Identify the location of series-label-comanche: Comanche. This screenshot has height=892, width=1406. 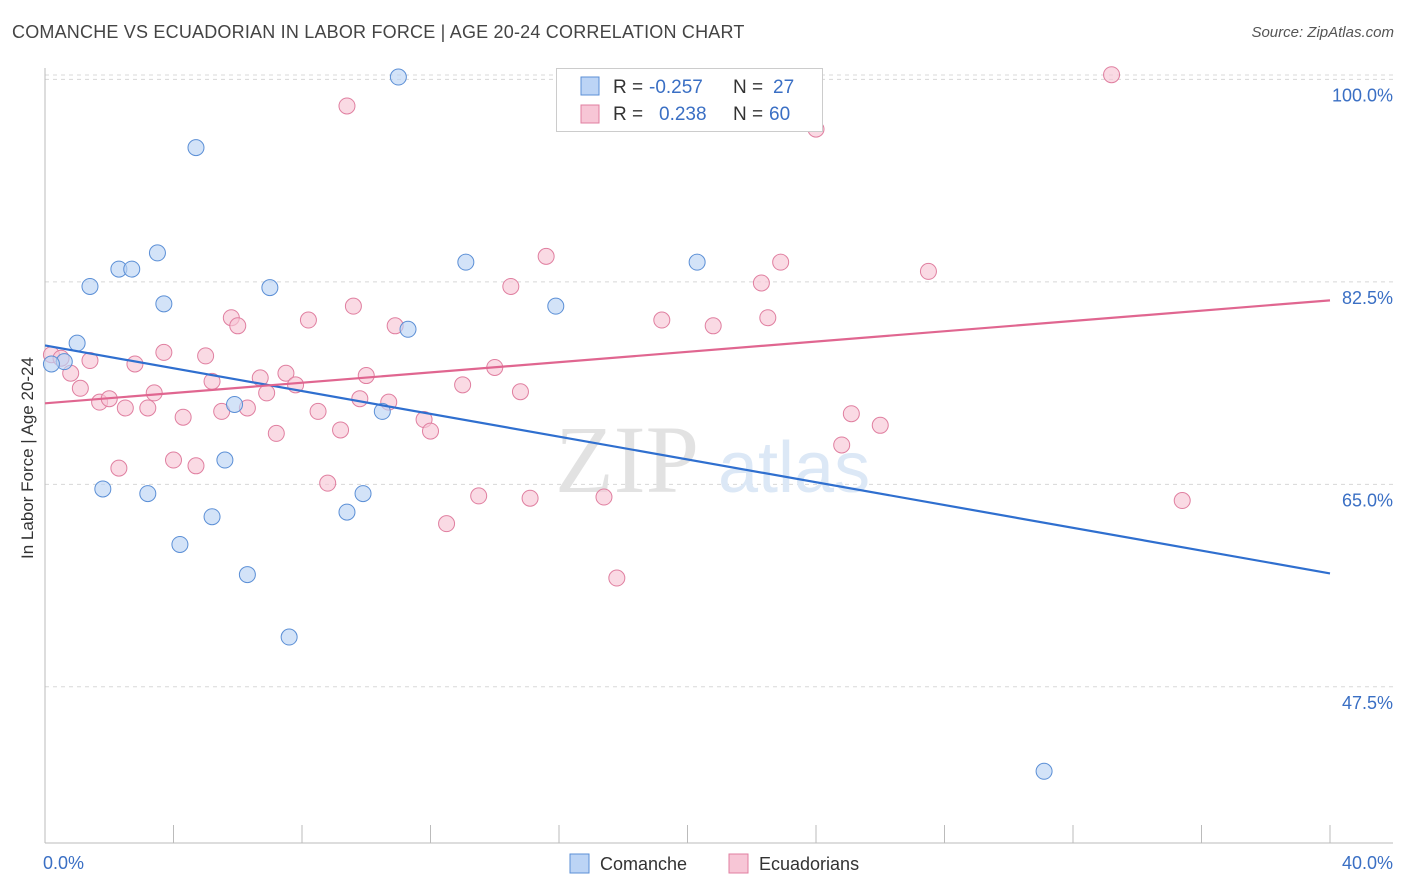
(643, 864).